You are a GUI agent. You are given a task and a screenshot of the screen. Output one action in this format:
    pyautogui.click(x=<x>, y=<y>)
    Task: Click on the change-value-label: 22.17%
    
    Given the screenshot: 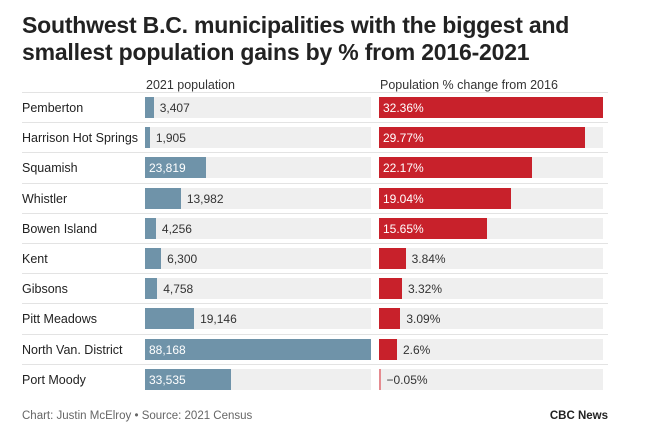 What is the action you would take?
    pyautogui.click(x=403, y=168)
    